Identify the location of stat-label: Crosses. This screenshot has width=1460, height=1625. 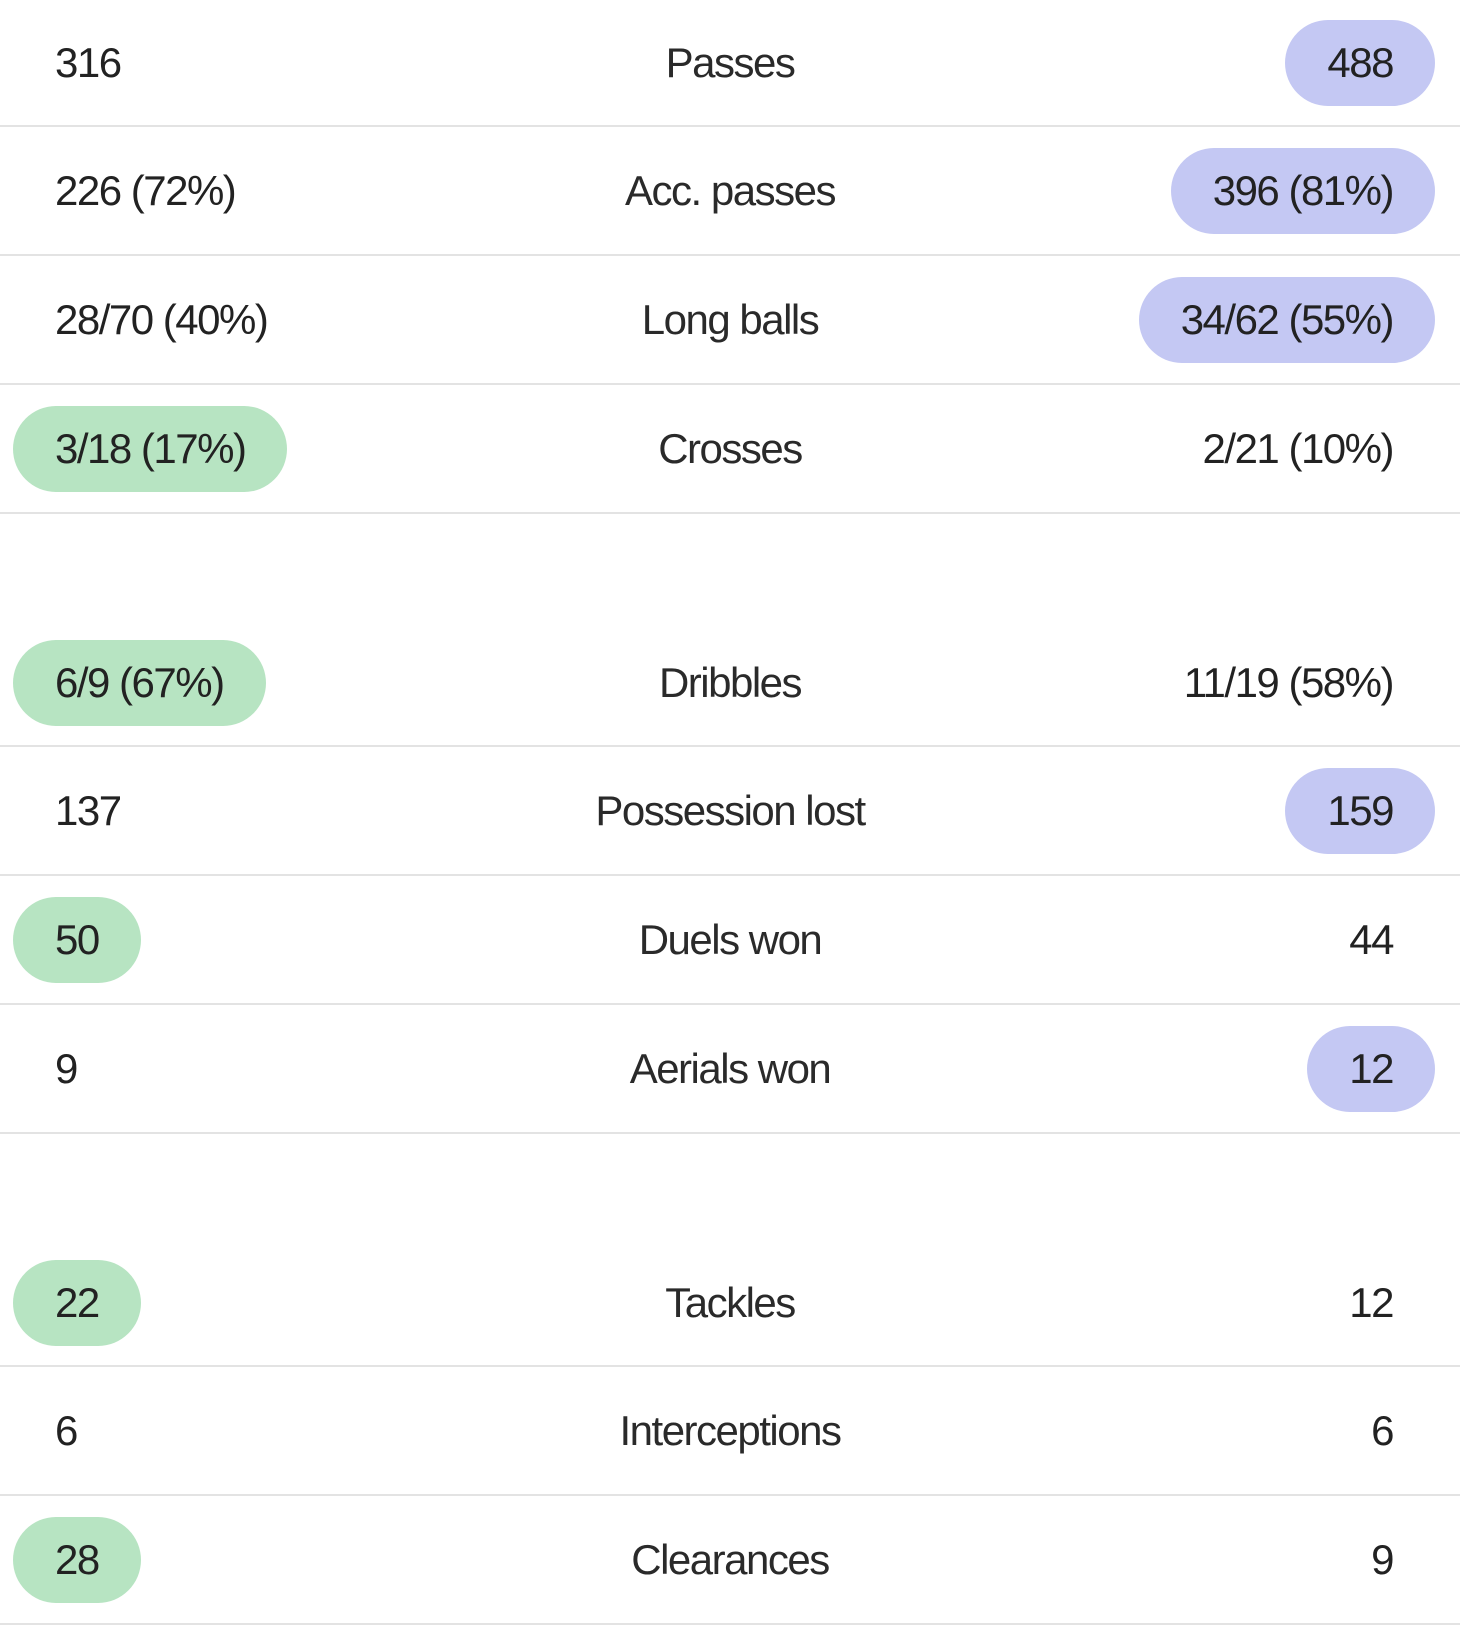
(730, 448).